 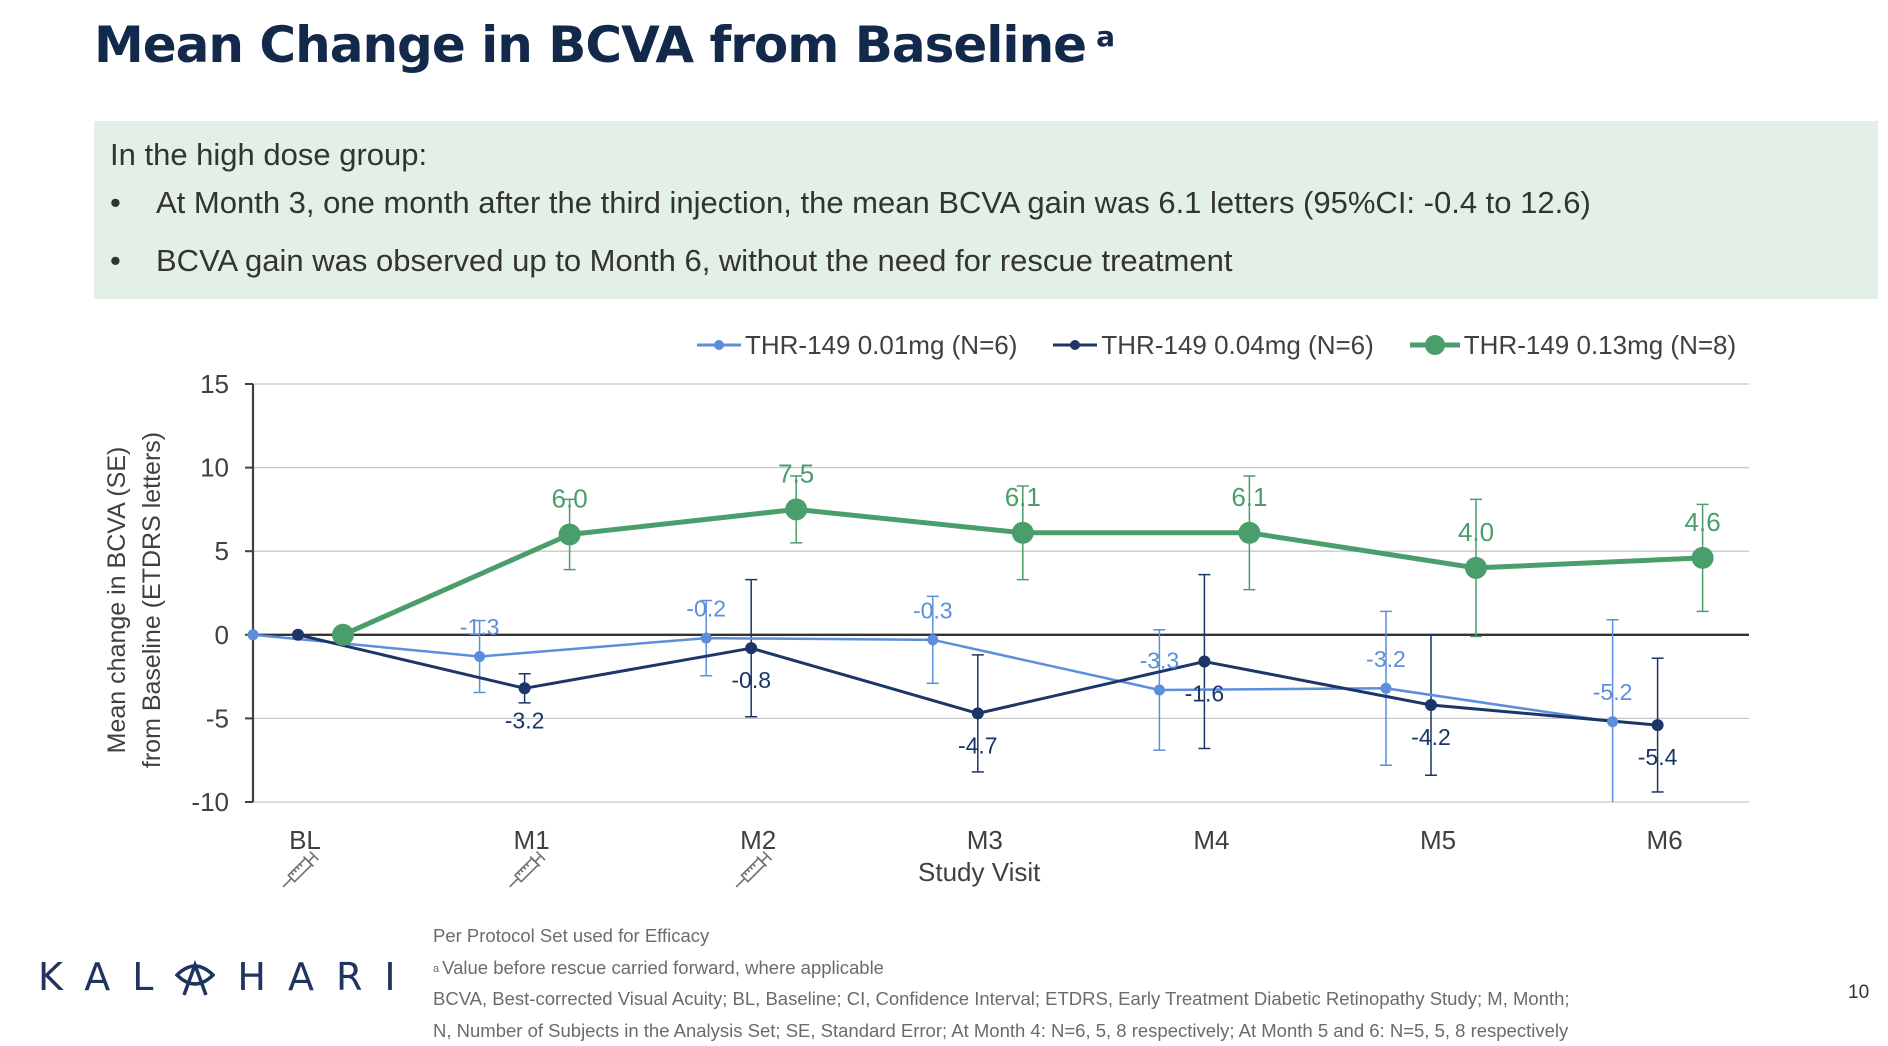 What do you see at coordinates (210, 802) in the screenshot?
I see `y-tick-label: -10` at bounding box center [210, 802].